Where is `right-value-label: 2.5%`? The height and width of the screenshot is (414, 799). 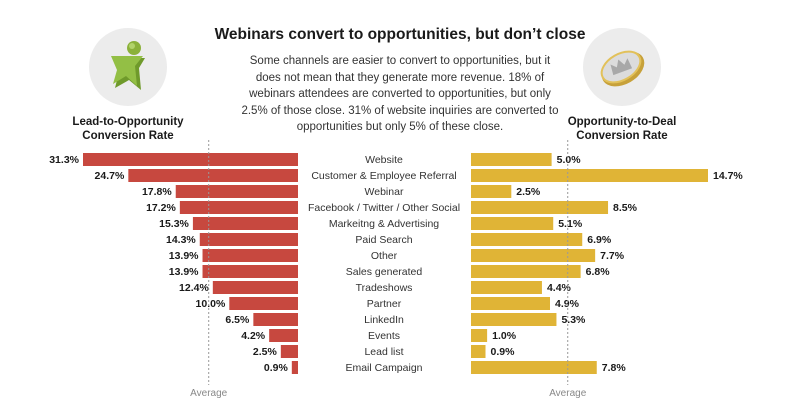
right-value-label: 2.5% is located at coordinates (528, 192).